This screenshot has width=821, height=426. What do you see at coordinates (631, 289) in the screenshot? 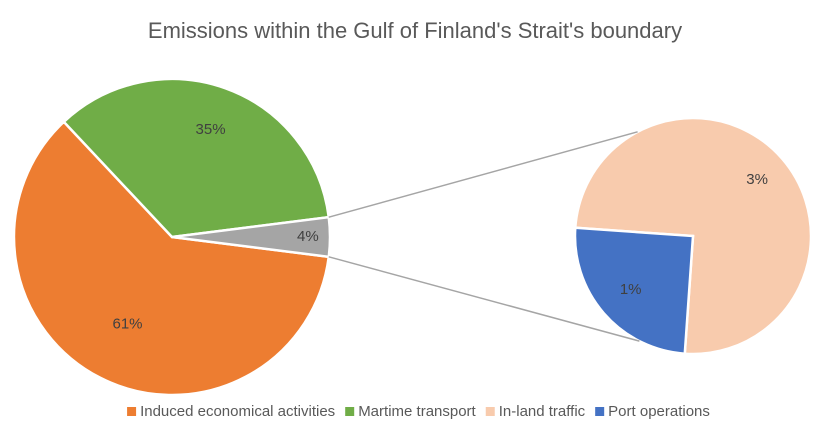
I see `data-label: 1%` at bounding box center [631, 289].